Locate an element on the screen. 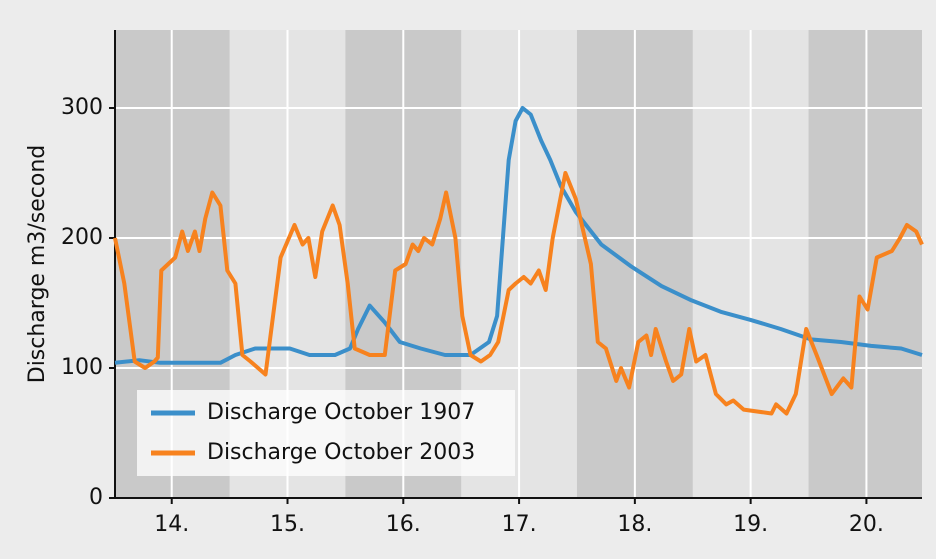 Image resolution: width=936 pixels, height=559 pixels. x-tick-label: 15. is located at coordinates (287, 524).